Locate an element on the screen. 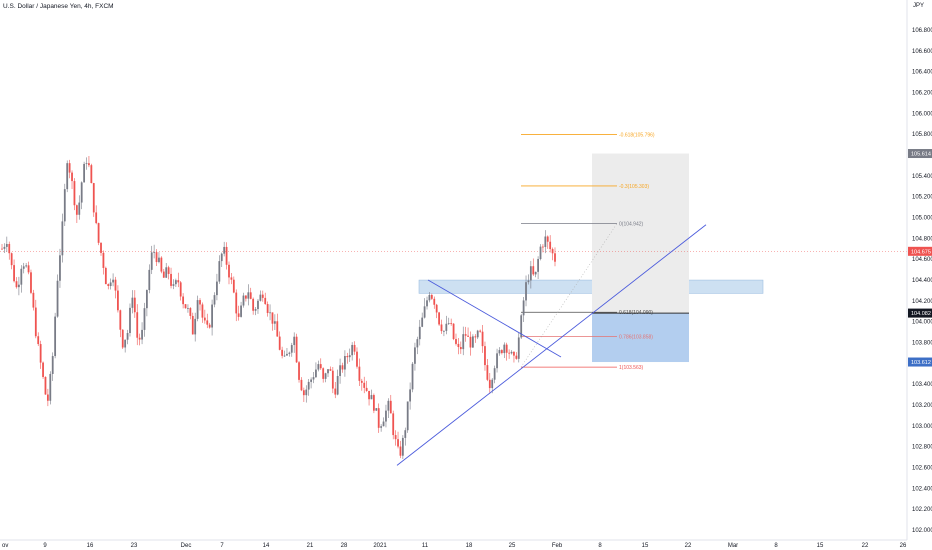 Image resolution: width=932 pixels, height=550 pixels. time-tick-label: ov is located at coordinates (5, 546).